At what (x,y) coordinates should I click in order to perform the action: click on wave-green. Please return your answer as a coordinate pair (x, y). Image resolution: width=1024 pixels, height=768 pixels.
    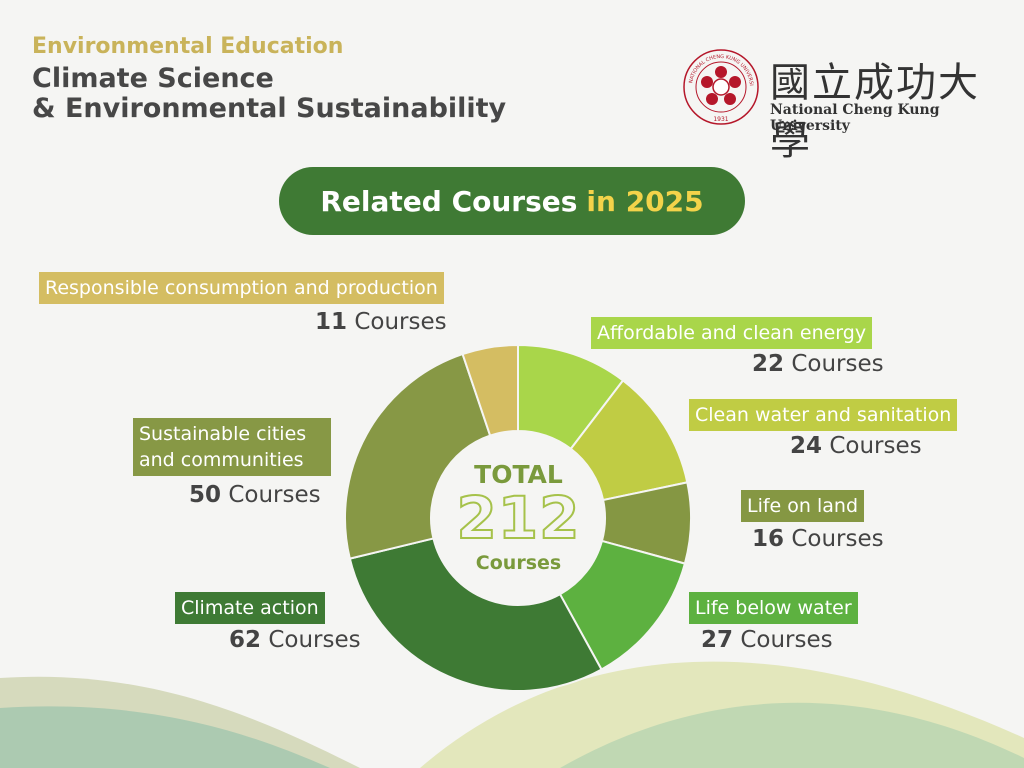
    Looking at the image, I should click on (792, 735).